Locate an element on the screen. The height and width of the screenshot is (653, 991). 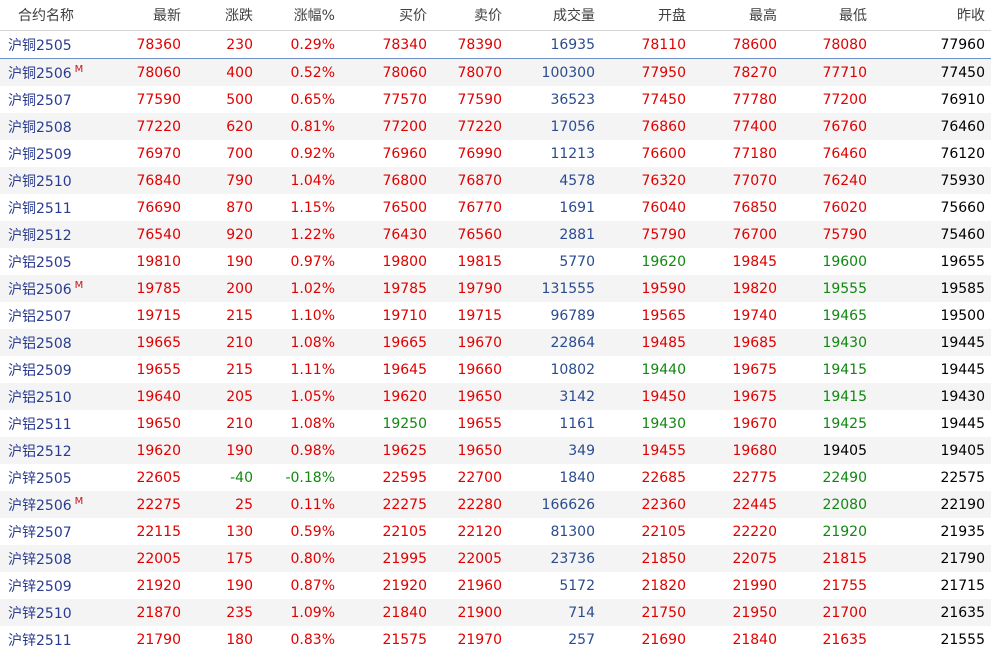
main-contract-badge: M is located at coordinates (79, 69).